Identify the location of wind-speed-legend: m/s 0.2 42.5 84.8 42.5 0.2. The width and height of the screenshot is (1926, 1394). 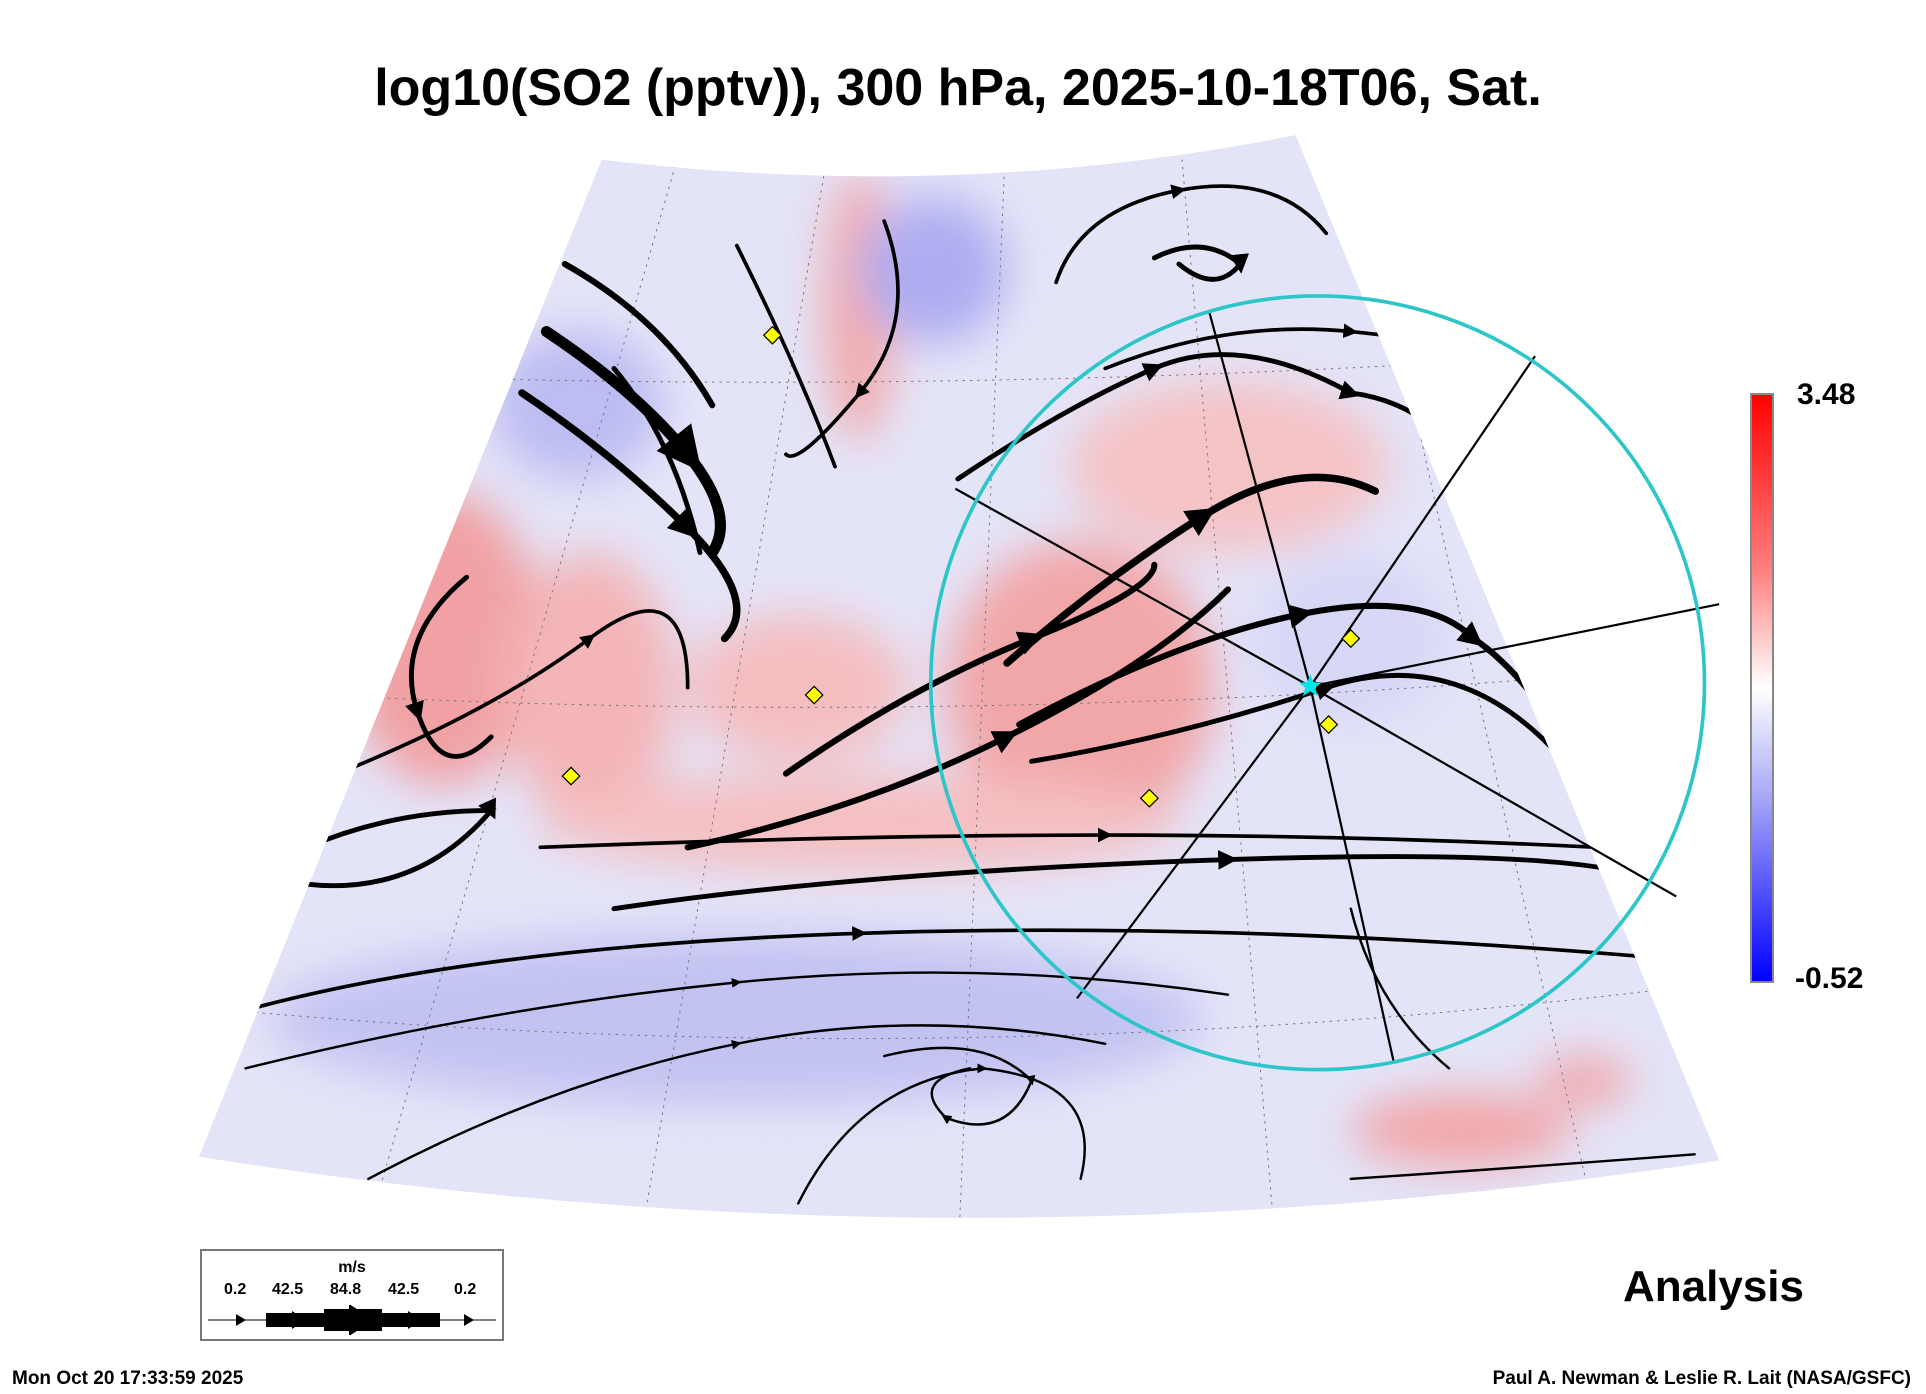
(352, 1295).